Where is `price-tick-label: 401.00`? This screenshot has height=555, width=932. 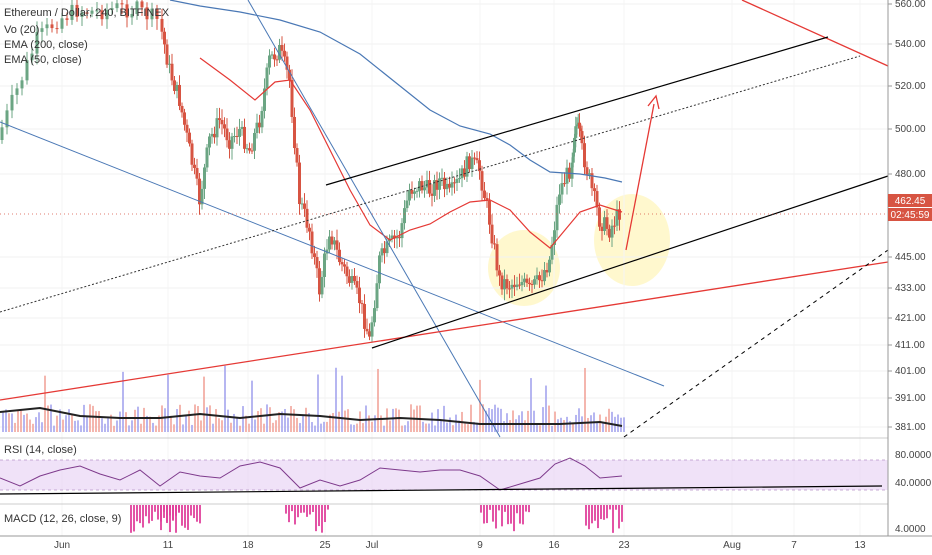
price-tick-label: 401.00 is located at coordinates (910, 371).